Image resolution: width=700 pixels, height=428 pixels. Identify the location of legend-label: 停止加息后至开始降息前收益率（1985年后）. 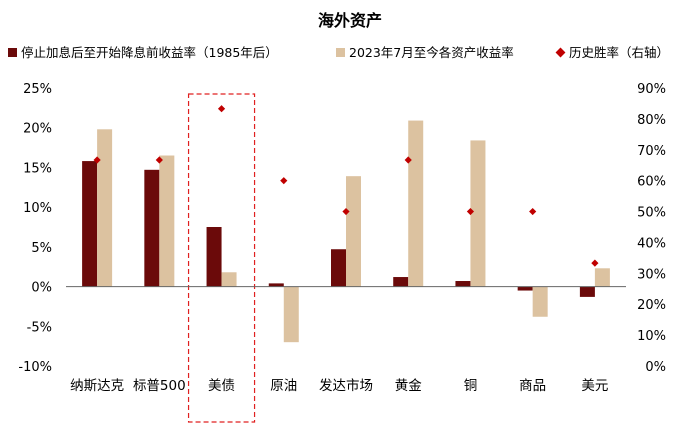
(149, 52).